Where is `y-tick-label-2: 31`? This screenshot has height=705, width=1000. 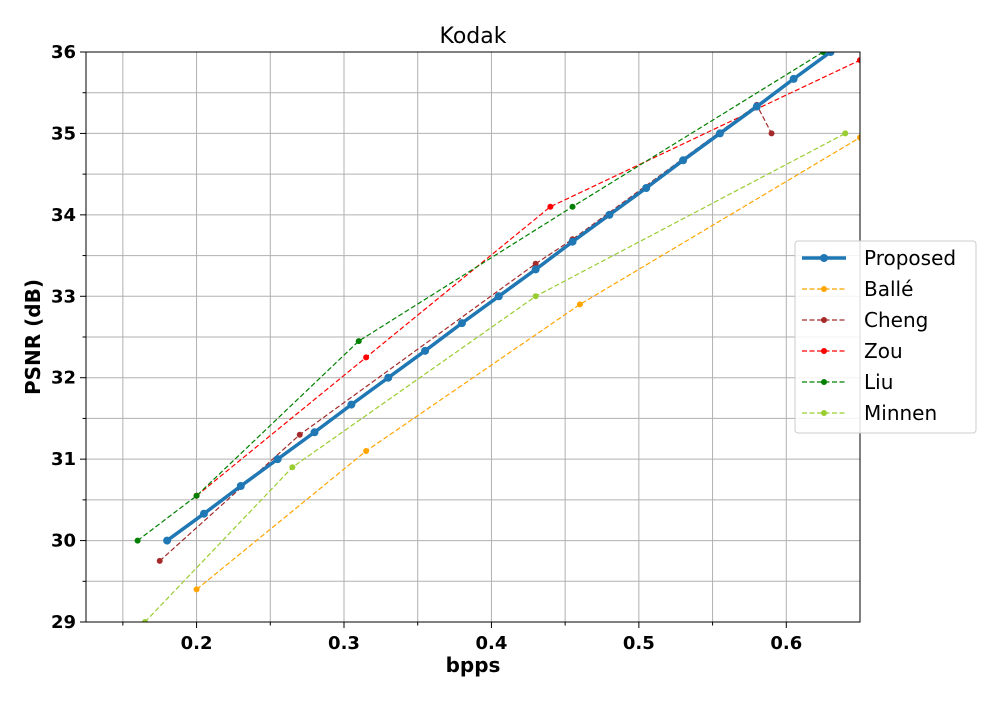 y-tick-label-2: 31 is located at coordinates (63, 459).